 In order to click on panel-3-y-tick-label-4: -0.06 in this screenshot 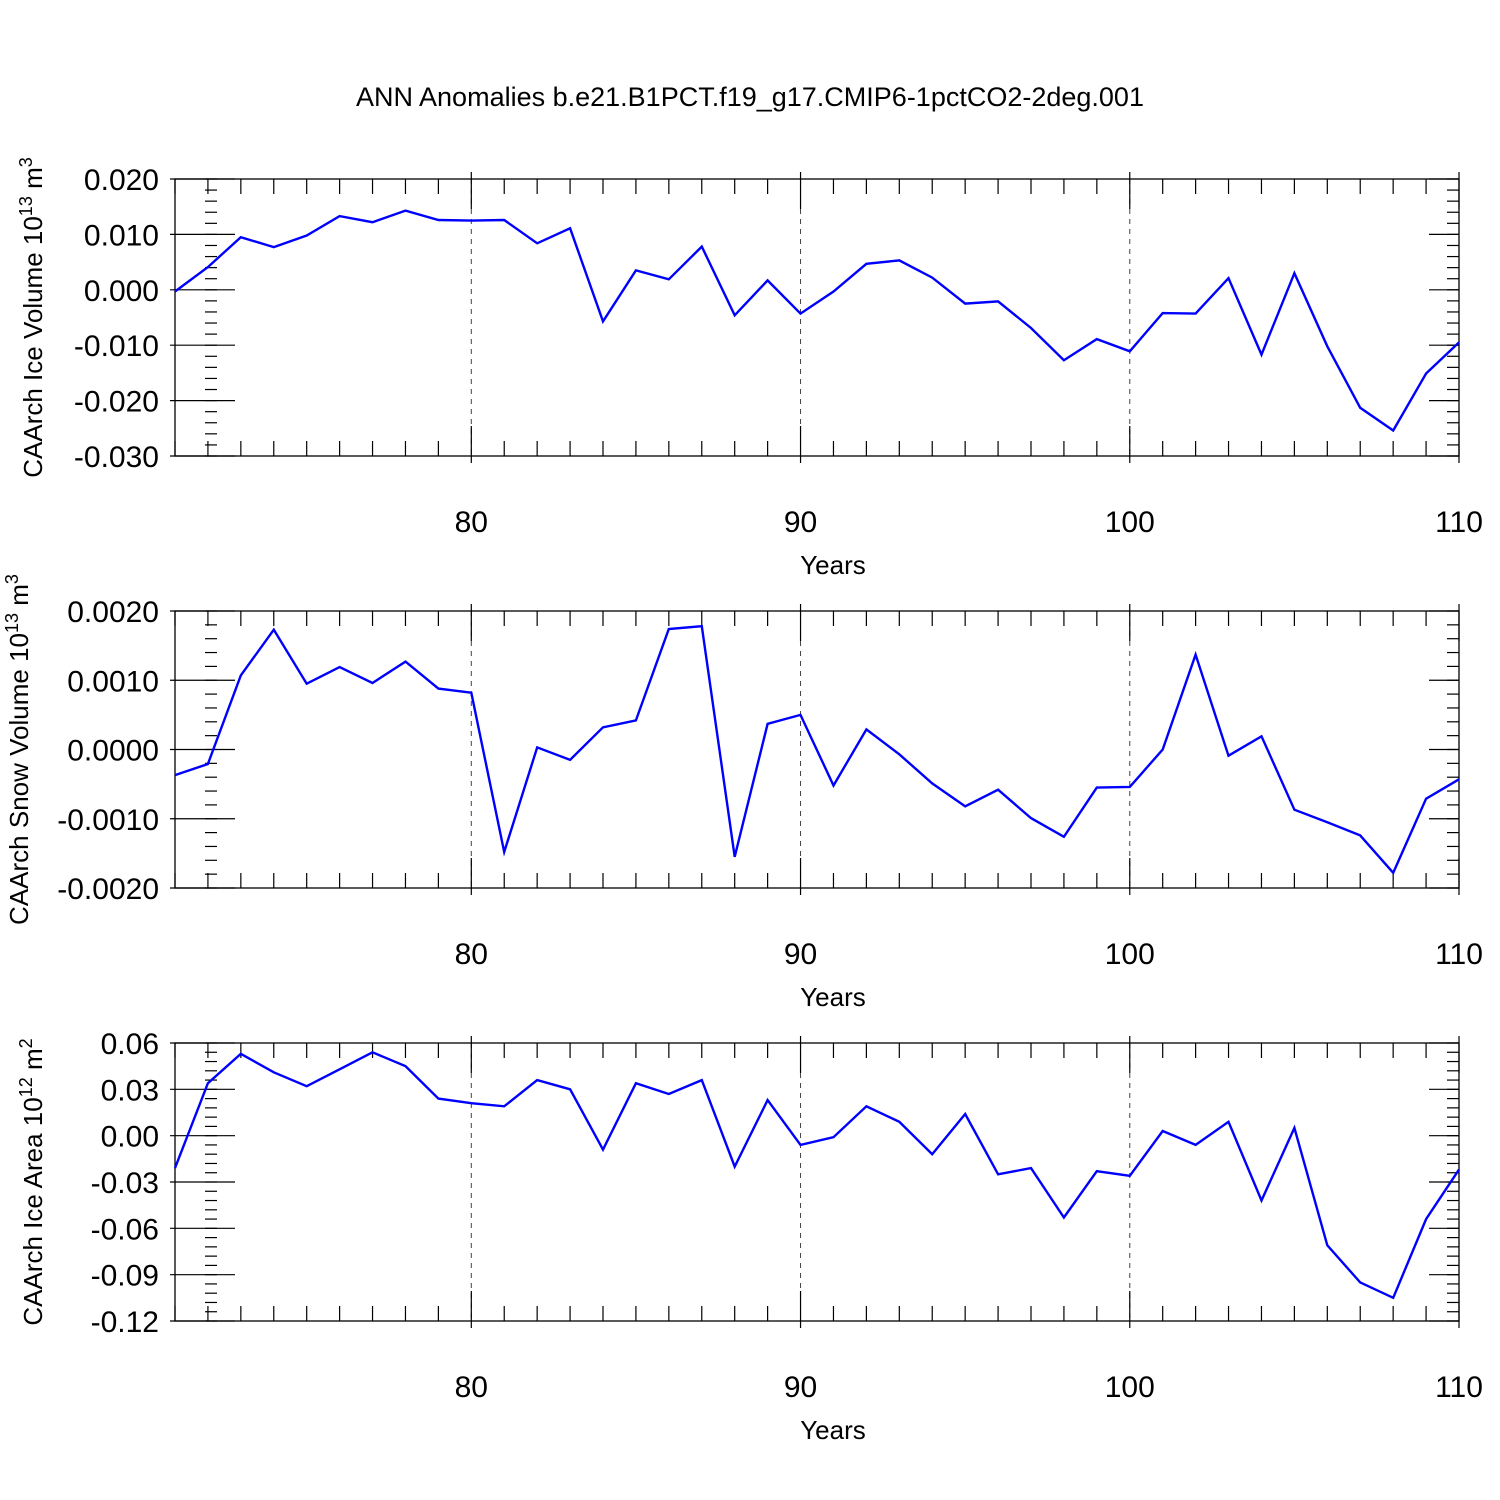, I will do `click(125, 1229)`.